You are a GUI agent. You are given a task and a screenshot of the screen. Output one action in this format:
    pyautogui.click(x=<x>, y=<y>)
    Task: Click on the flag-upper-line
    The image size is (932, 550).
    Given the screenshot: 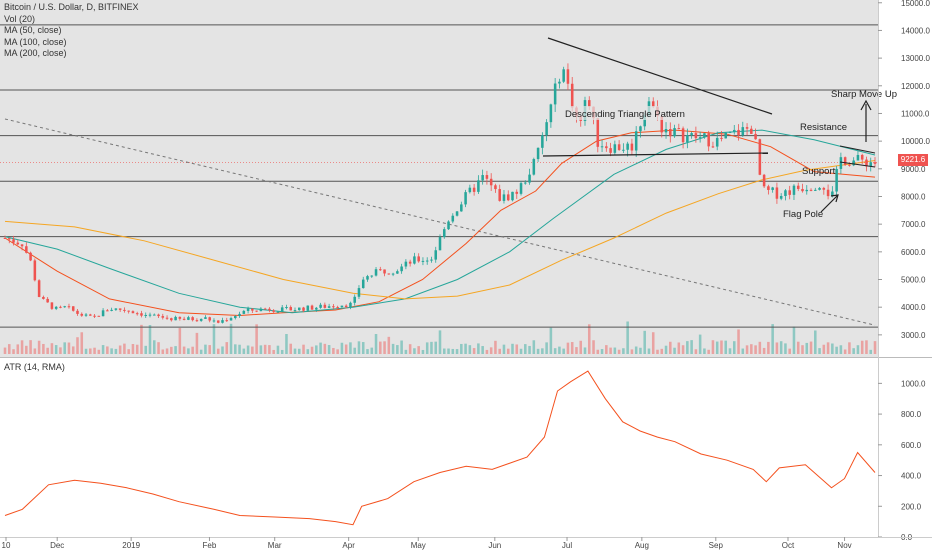 What is the action you would take?
    pyautogui.click(x=857, y=149)
    